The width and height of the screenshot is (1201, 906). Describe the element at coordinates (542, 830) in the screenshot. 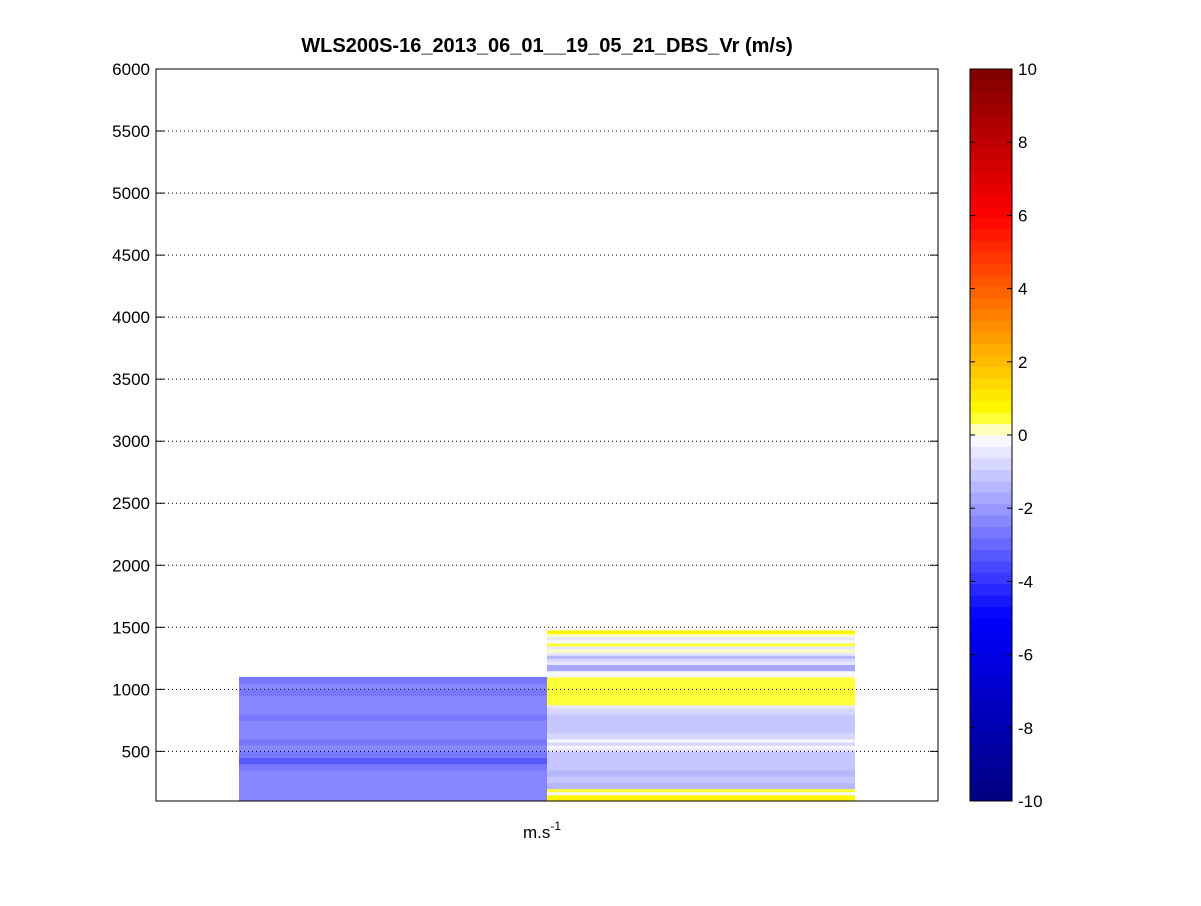

I see `x-axis-label: m.s-1` at that location.